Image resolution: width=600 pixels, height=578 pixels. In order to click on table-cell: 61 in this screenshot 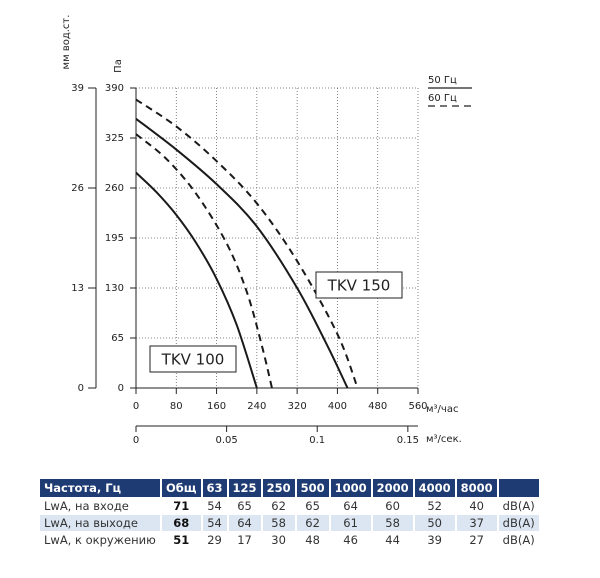, I will do `click(350, 523)`.